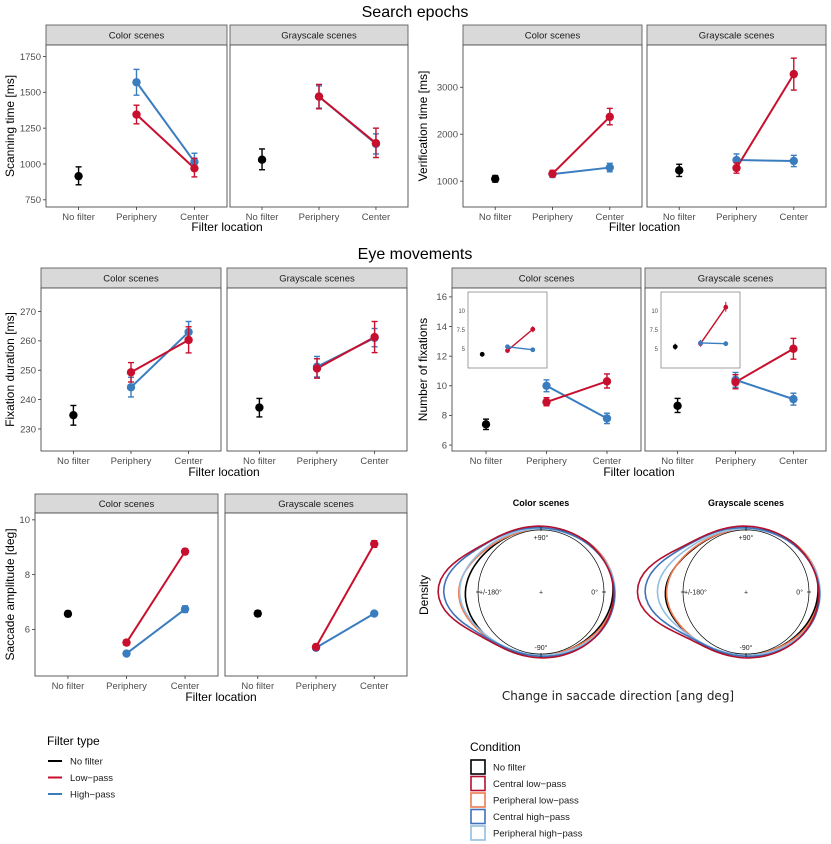  I want to click on y-tick-label: 1750, so click(30, 57).